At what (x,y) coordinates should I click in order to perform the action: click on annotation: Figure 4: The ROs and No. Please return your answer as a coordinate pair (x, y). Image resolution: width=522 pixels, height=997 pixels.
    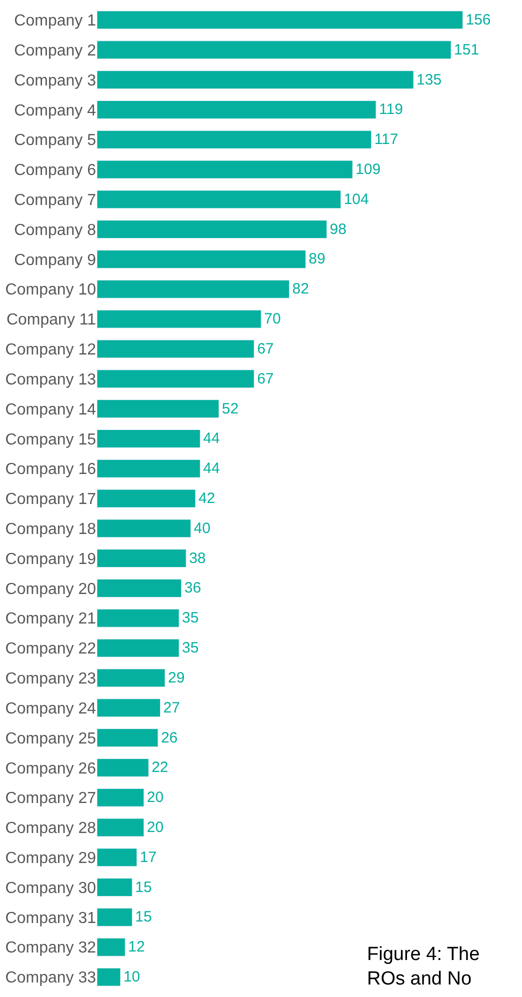
    Looking at the image, I should click on (423, 967).